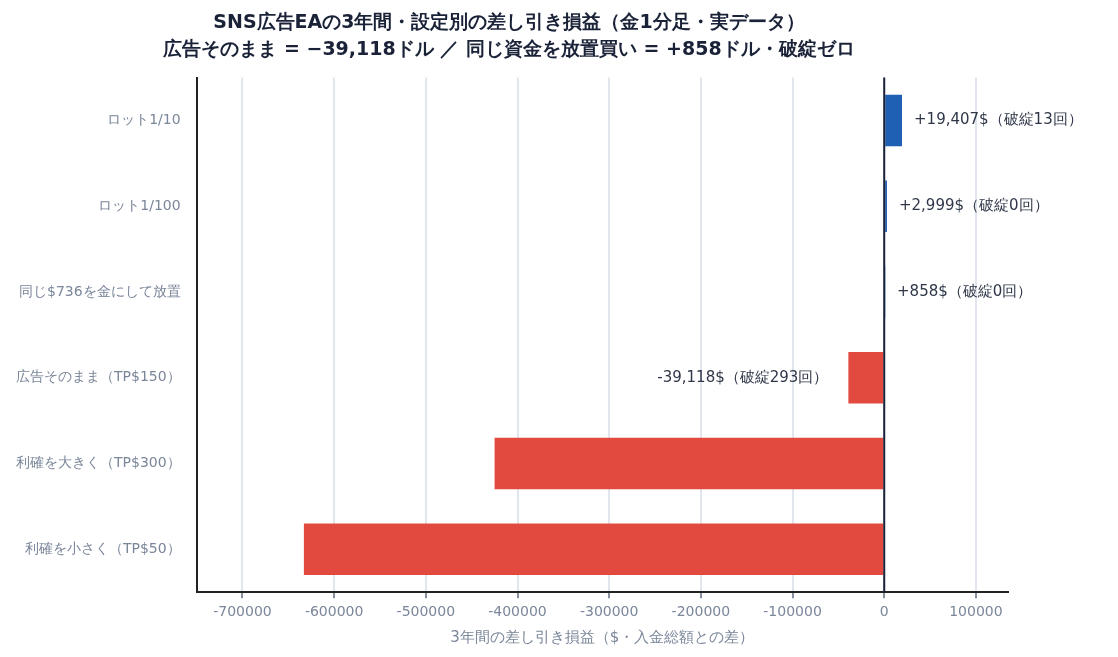 The image size is (1118, 657). I want to click on x-tick-label: -400000, so click(517, 611).